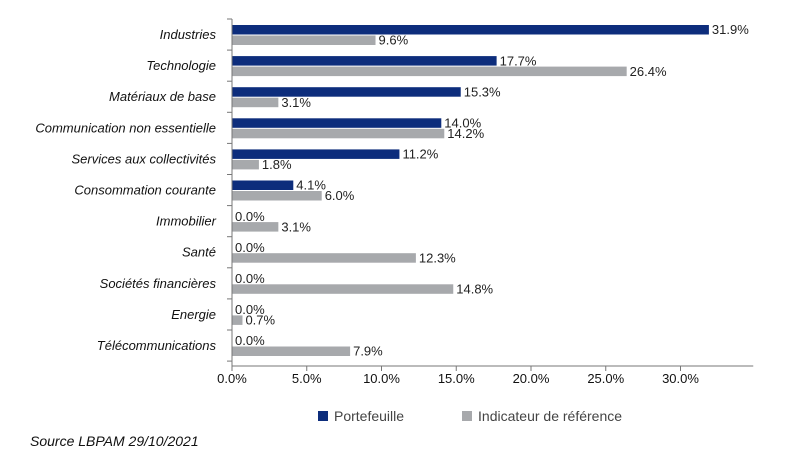 Image resolution: width=812 pixels, height=455 pixels. What do you see at coordinates (188, 34) in the screenshot?
I see `category-label: Industries` at bounding box center [188, 34].